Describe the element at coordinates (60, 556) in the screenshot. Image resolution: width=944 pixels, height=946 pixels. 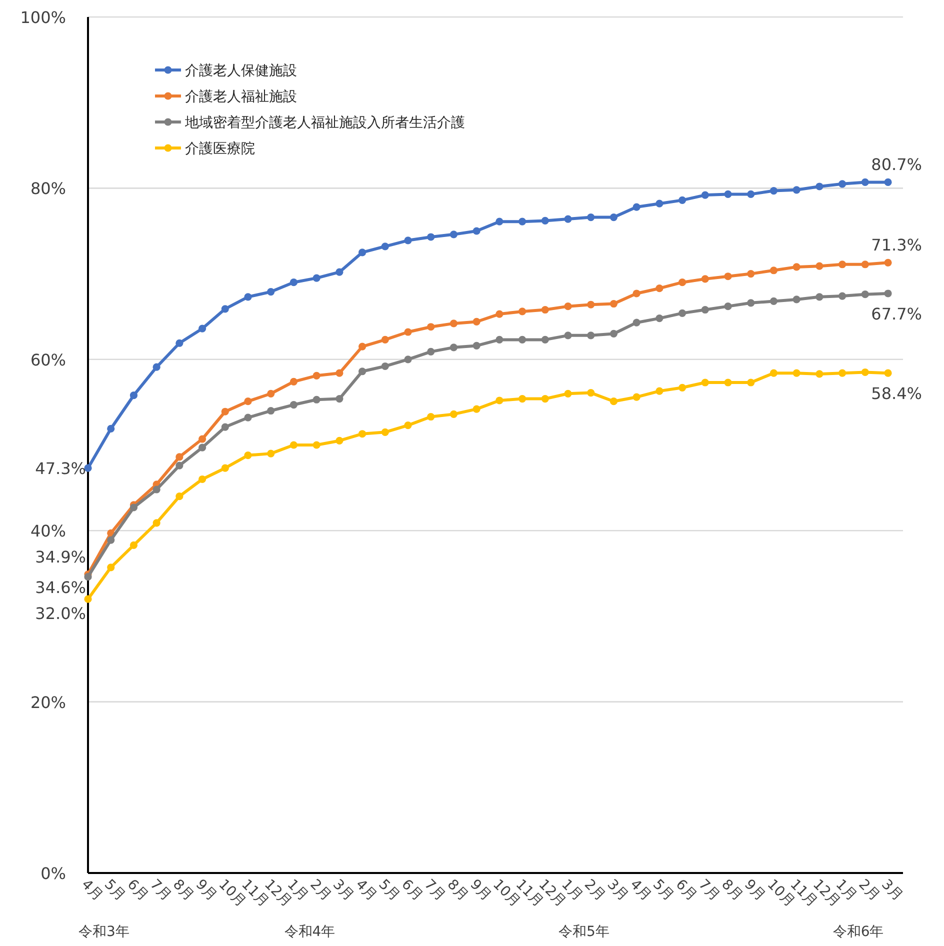
I see `data-label: 34.9%` at that location.